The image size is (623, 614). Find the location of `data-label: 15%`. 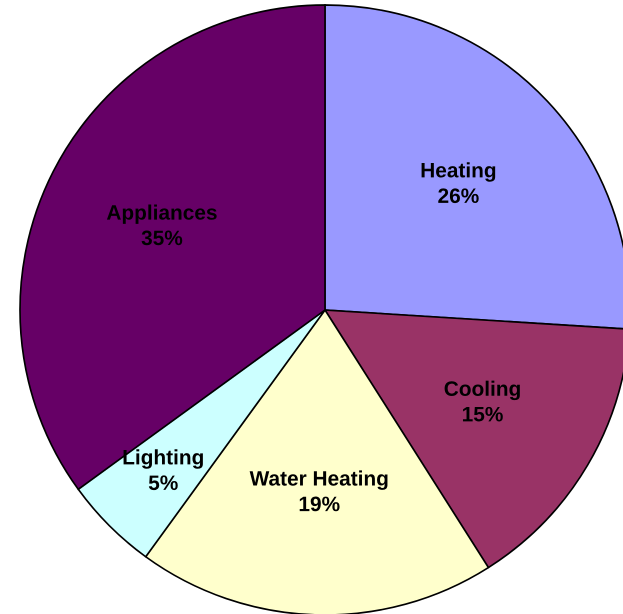

data-label: 15% is located at coordinates (482, 414).